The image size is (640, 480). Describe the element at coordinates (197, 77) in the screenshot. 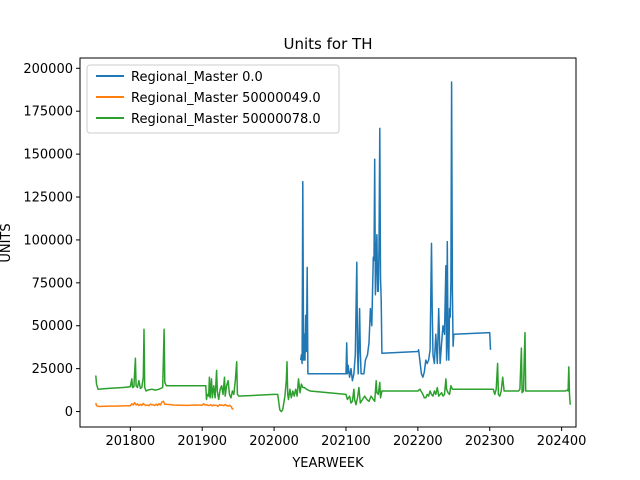

I see `legend-label-regional-master-0: Regional_Master 0.0` at that location.